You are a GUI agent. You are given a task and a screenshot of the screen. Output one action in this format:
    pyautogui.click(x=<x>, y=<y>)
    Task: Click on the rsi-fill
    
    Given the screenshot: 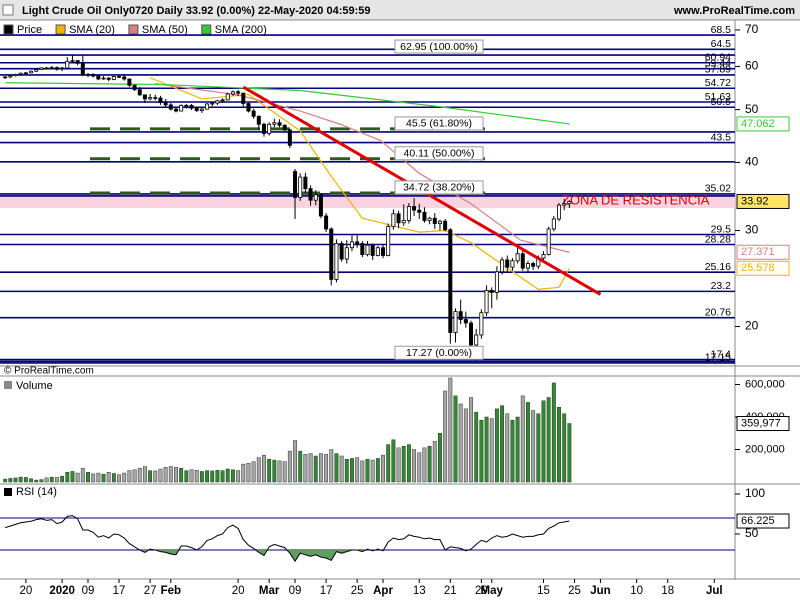 What is the action you would take?
    pyautogui.click(x=287, y=556)
    